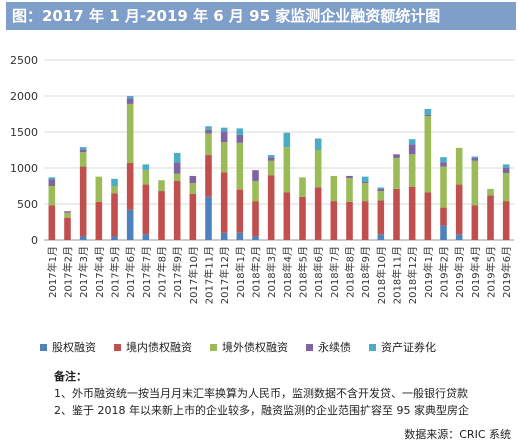 This screenshot has height=446, width=519. I want to click on x-tick-label: 2018年5月, so click(303, 272).